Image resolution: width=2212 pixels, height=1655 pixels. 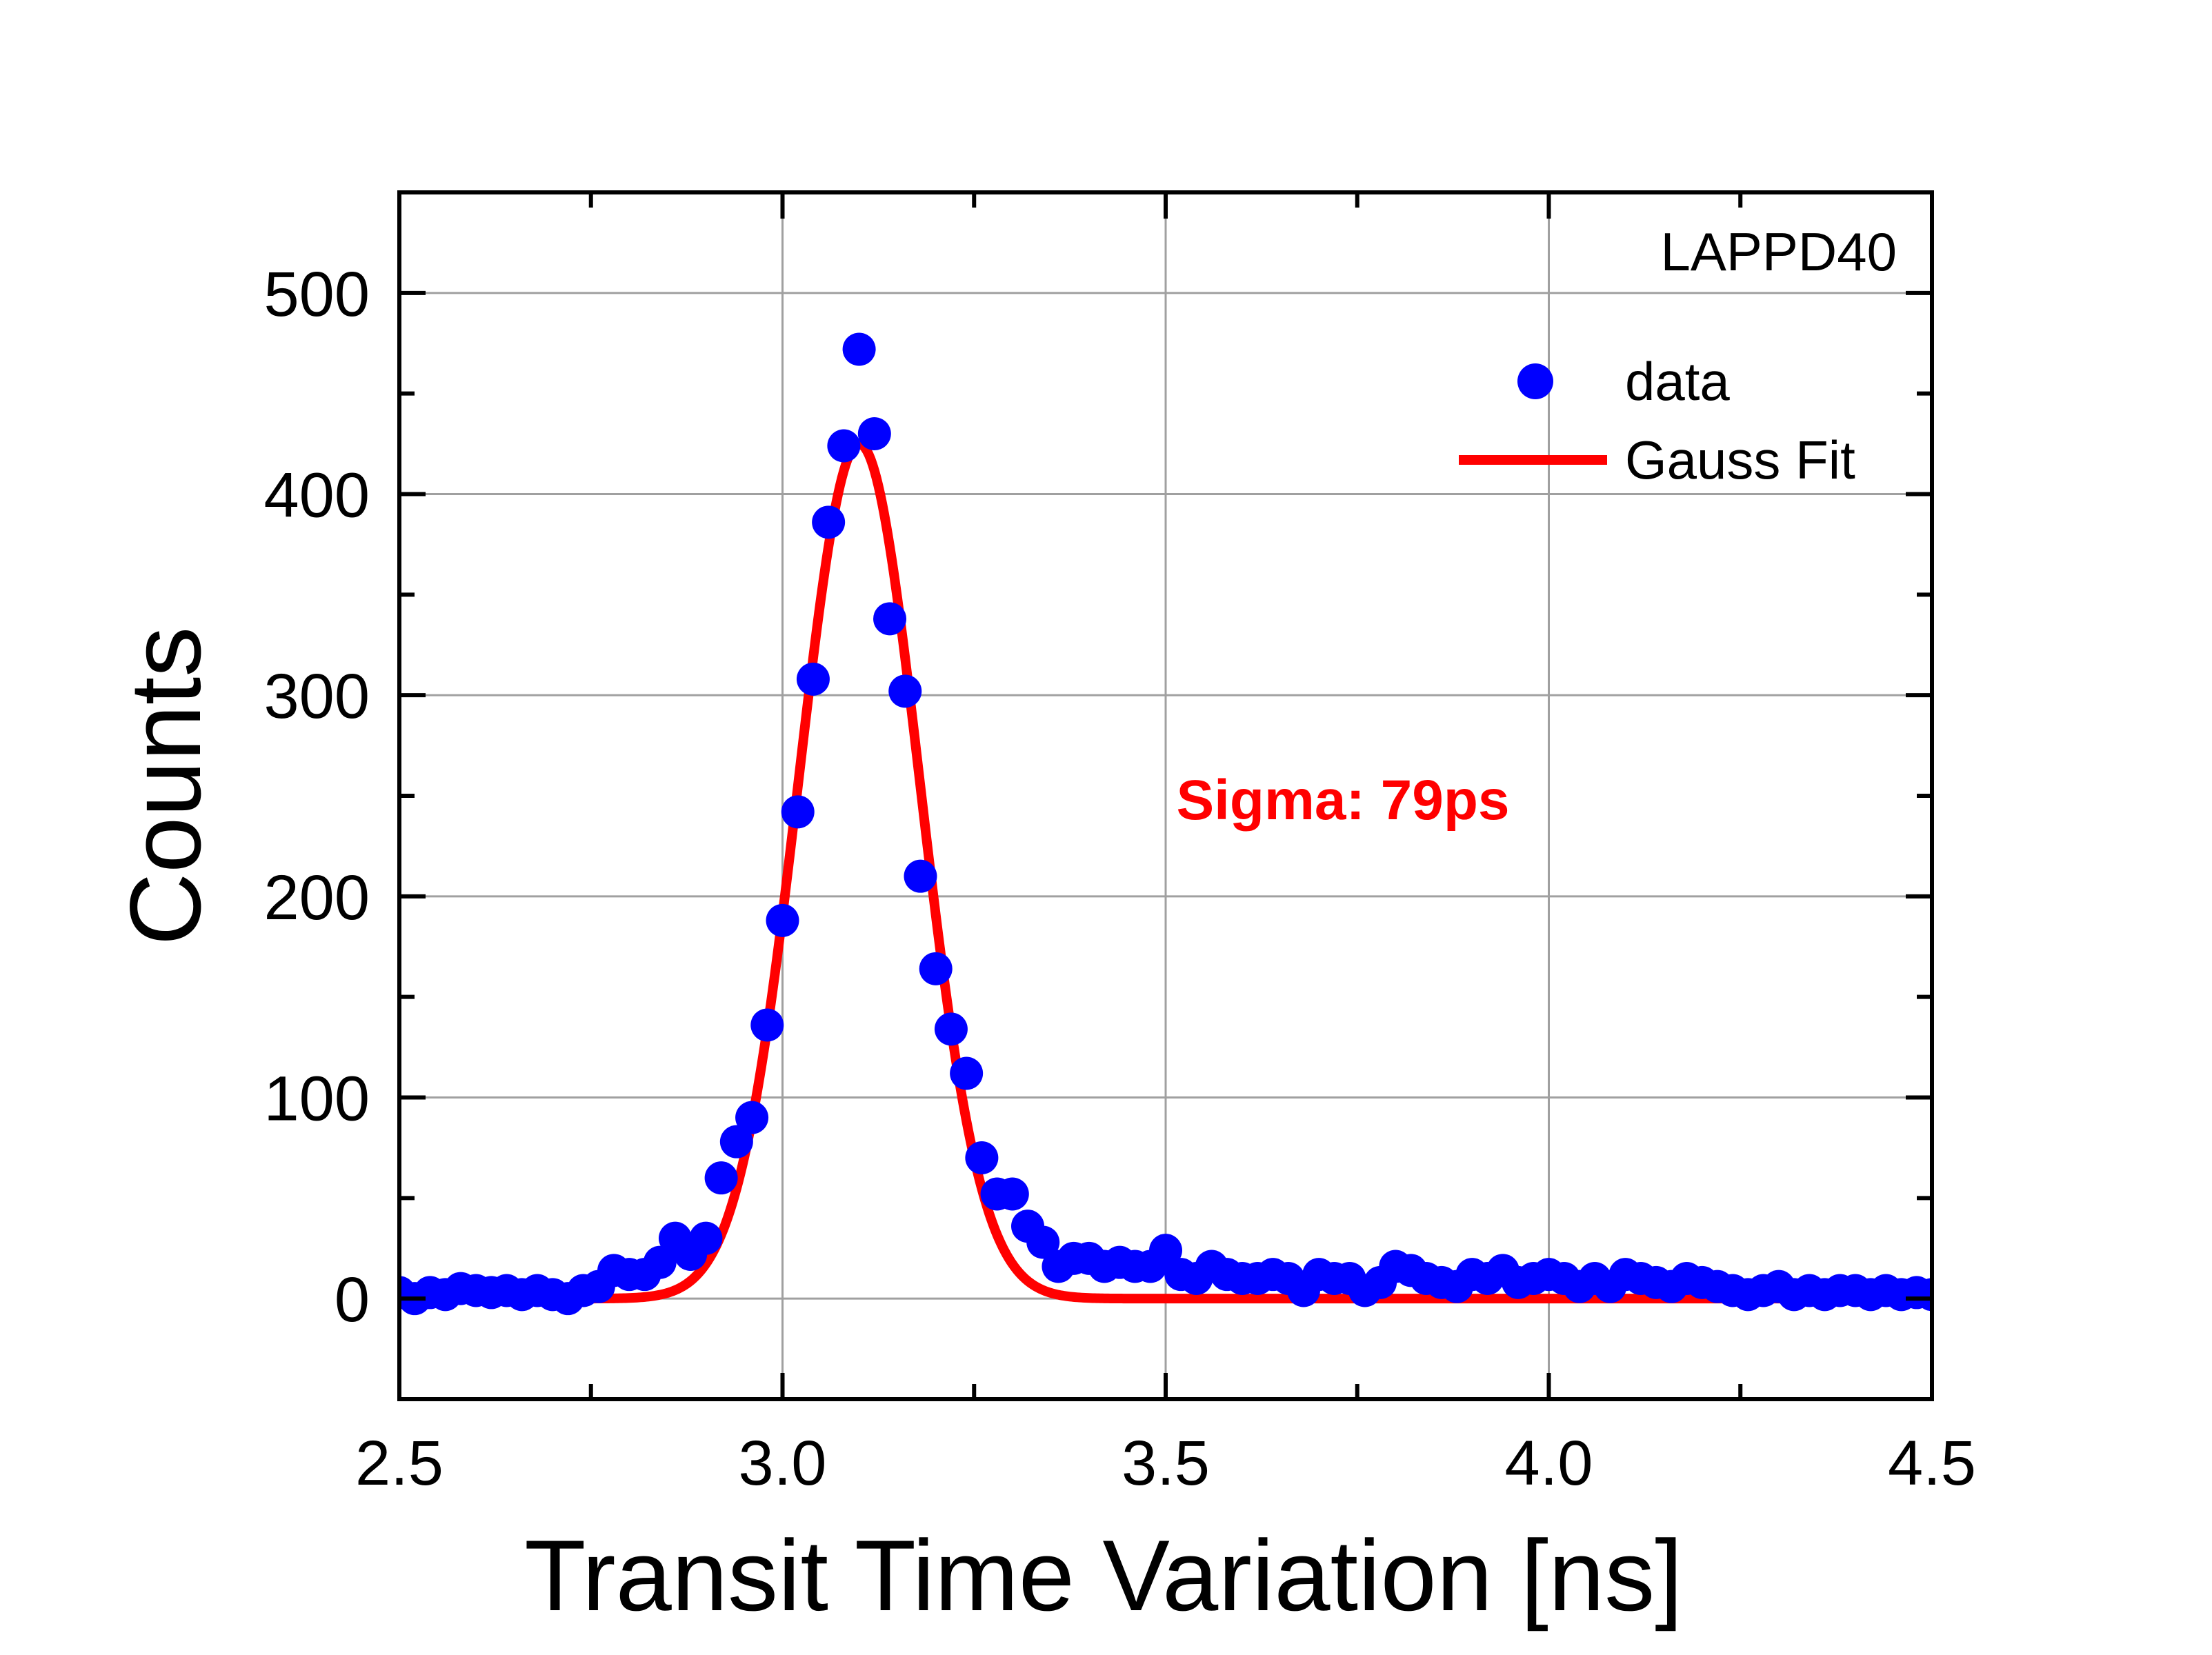 What do you see at coordinates (317, 1099) in the screenshot?
I see `y-tick-label: 100` at bounding box center [317, 1099].